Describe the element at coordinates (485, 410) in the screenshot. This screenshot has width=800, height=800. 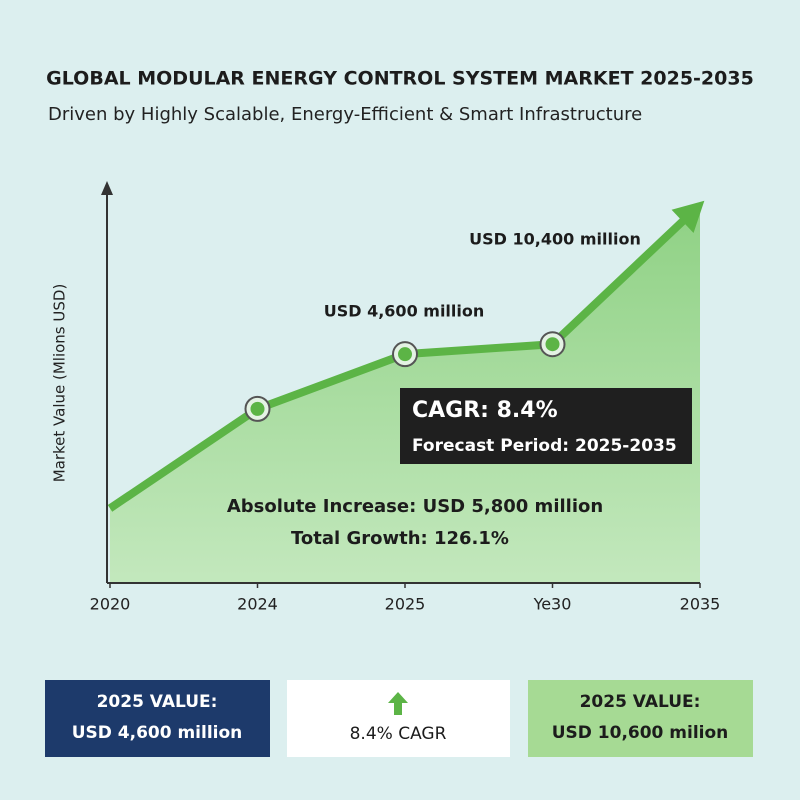
I see `cagr-text: CAGR: 8.4%` at that location.